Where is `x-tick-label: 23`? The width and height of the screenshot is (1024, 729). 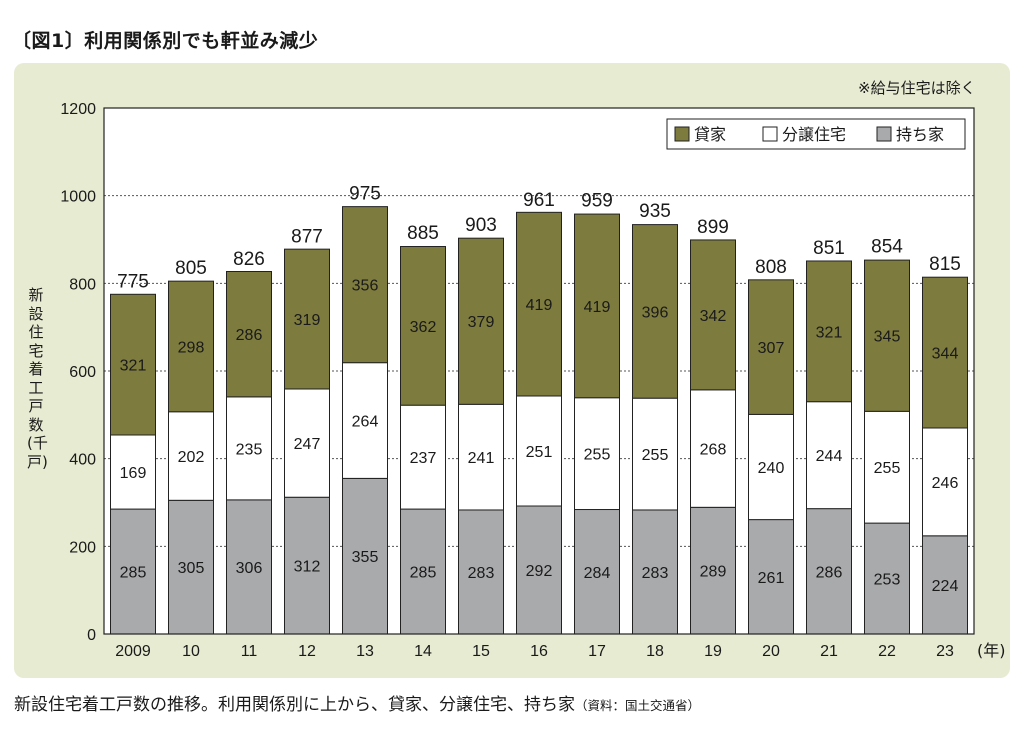
x-tick-label: 23 is located at coordinates (945, 651).